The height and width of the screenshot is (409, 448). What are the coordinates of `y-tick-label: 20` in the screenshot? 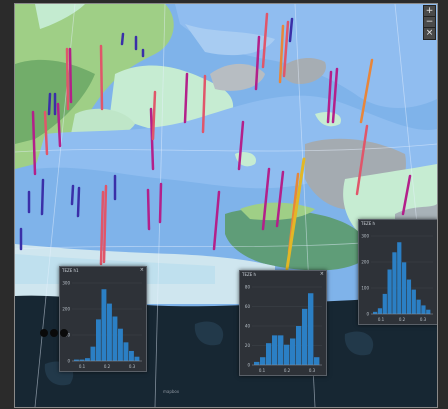 It's located at (248, 345).